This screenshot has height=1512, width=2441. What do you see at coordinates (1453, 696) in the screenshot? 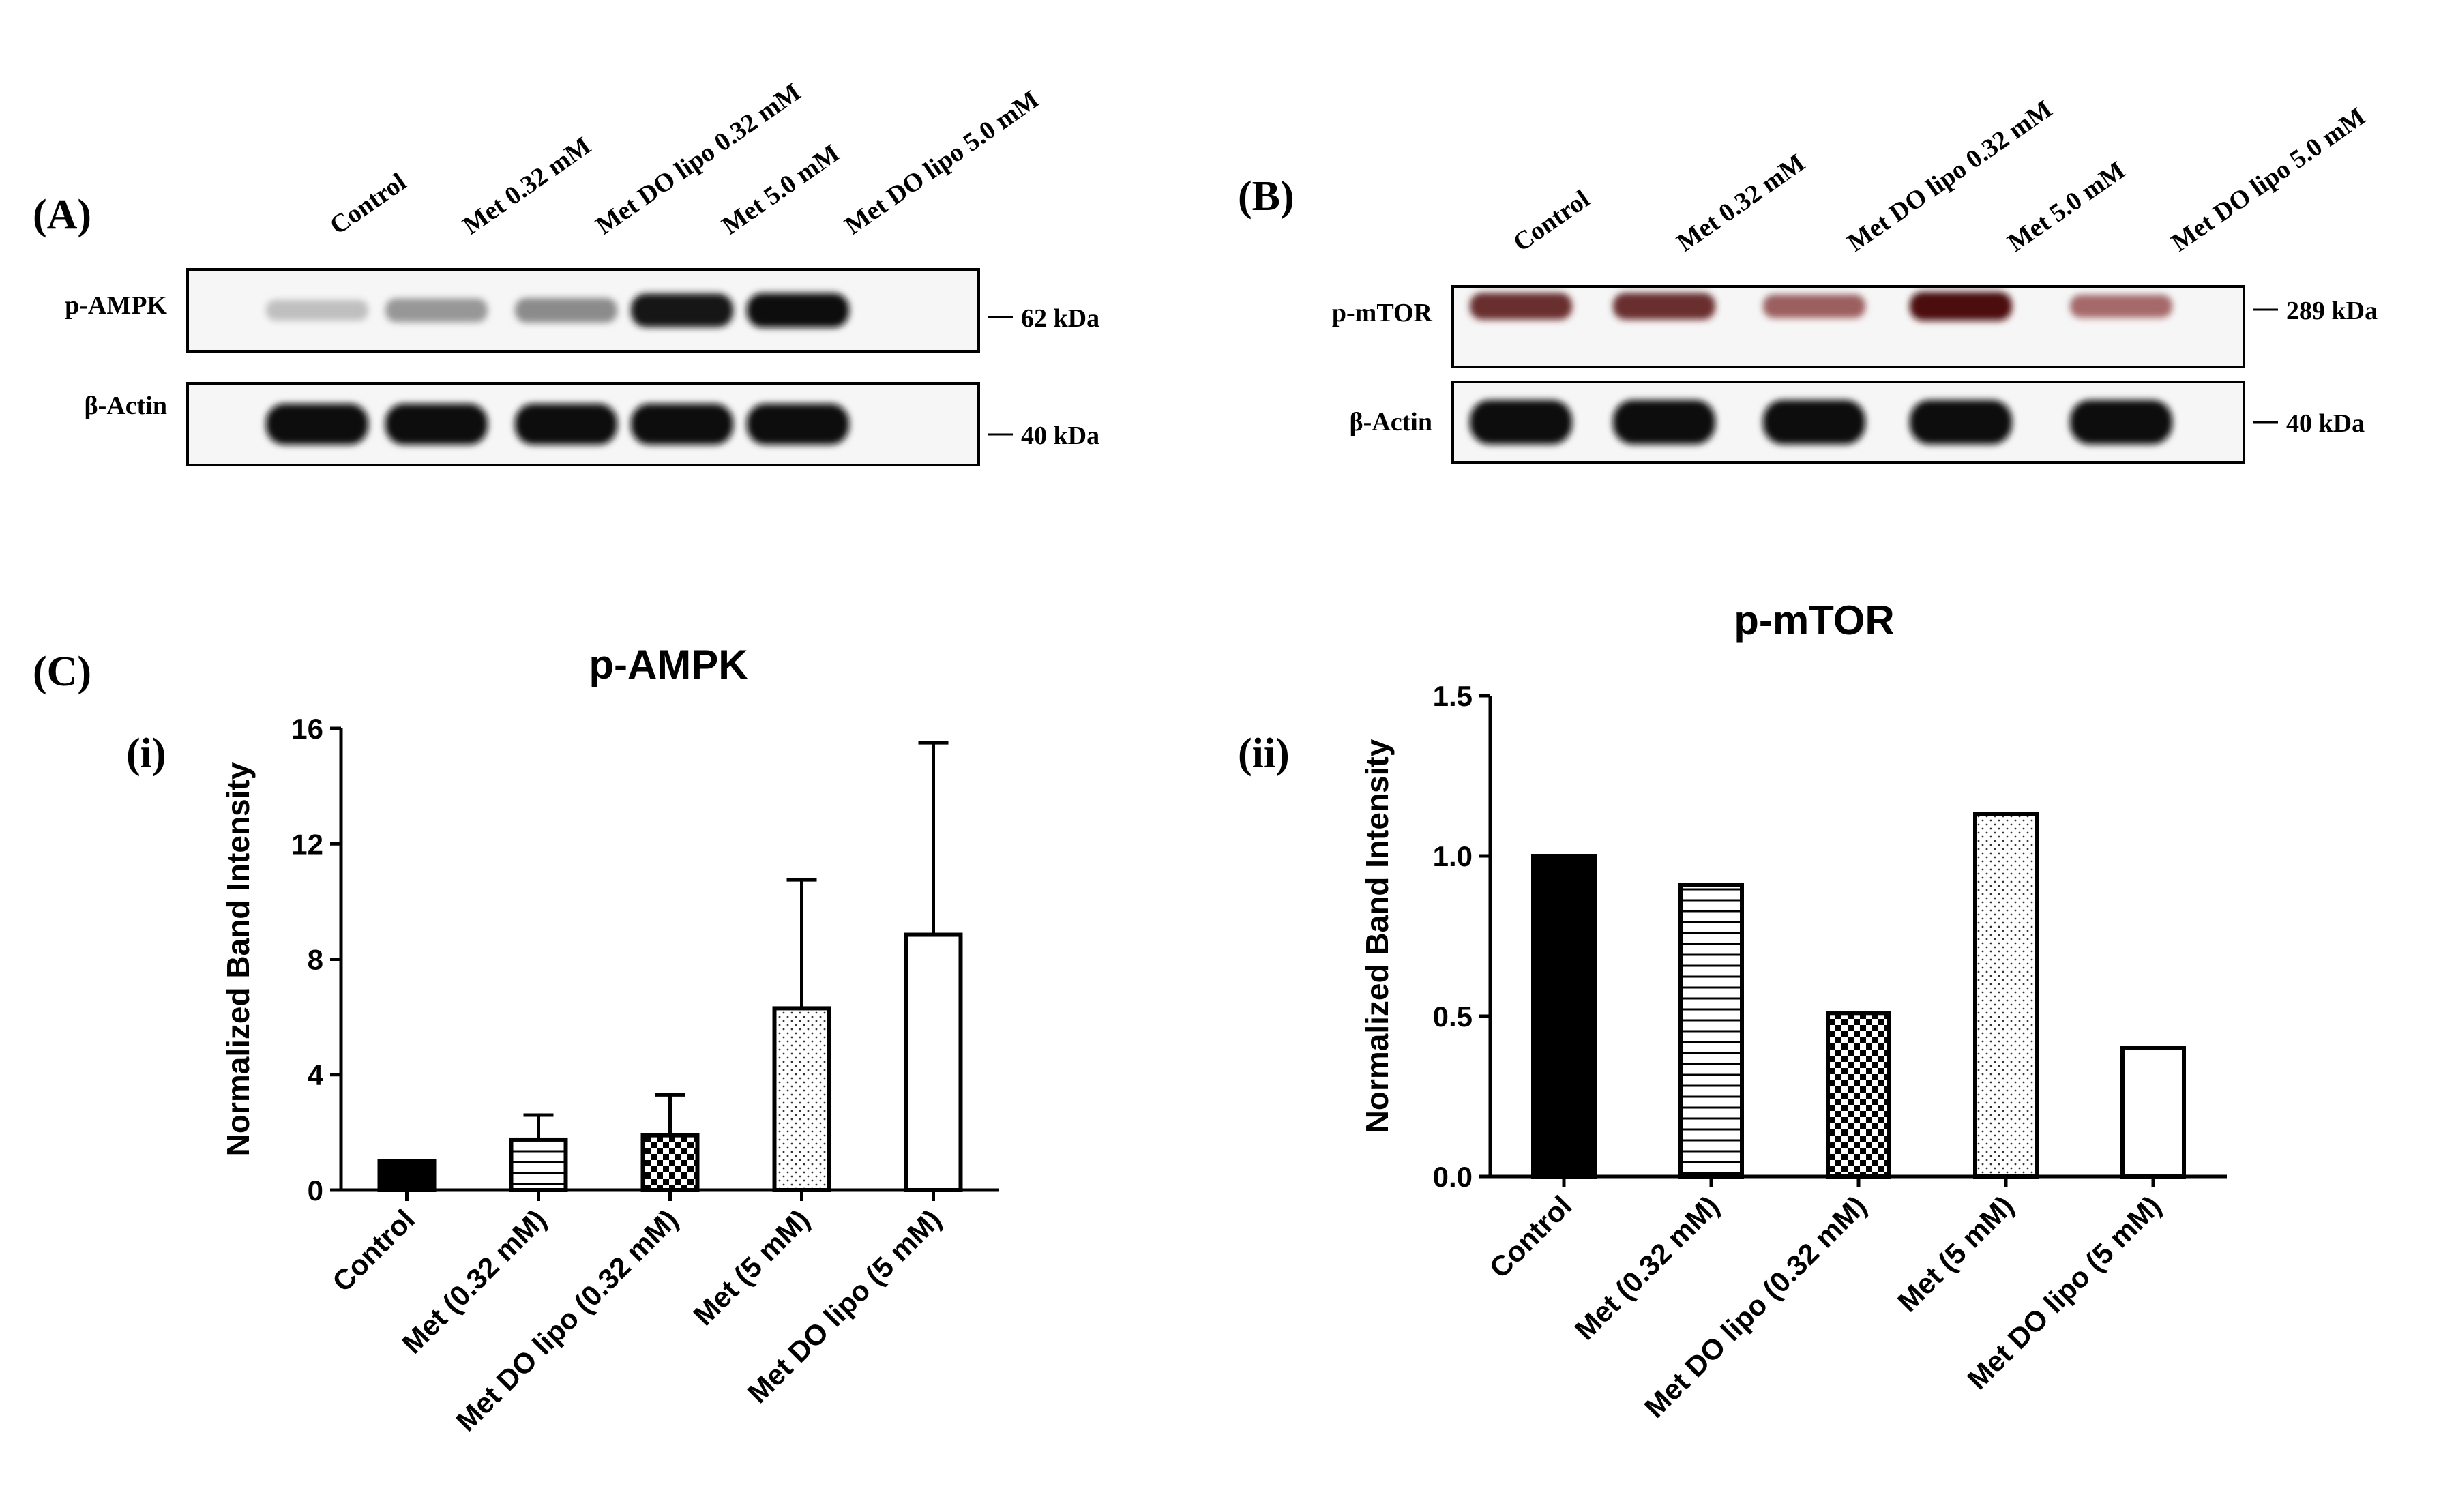
I see `y-tick-label: 1.5` at bounding box center [1453, 696].